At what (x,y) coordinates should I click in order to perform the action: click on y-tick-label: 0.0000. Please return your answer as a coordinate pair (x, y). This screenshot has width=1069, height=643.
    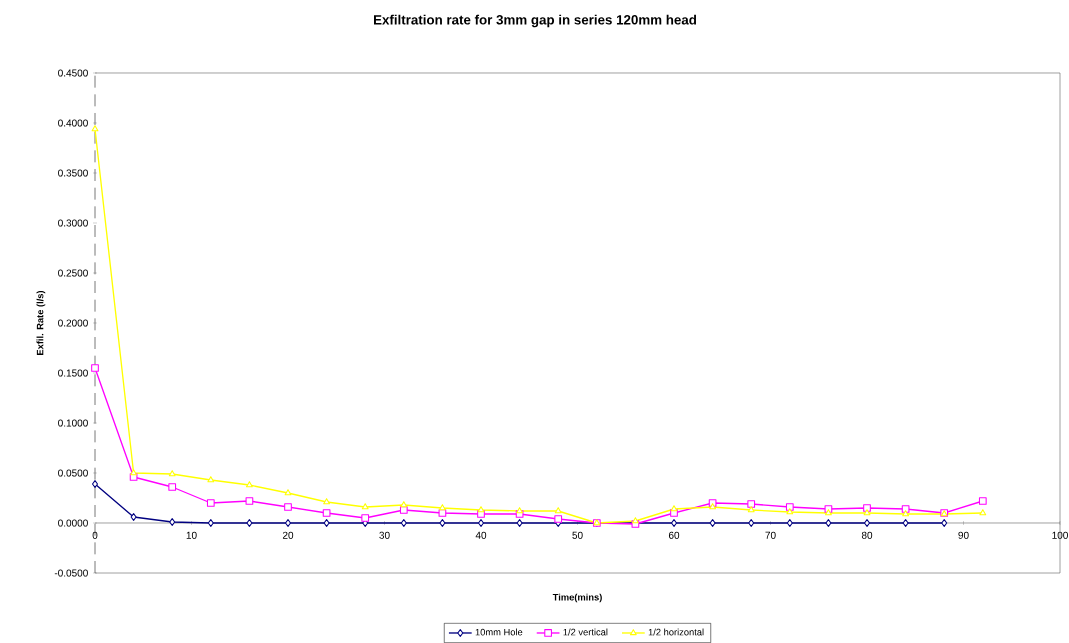
    Looking at the image, I should click on (73, 523).